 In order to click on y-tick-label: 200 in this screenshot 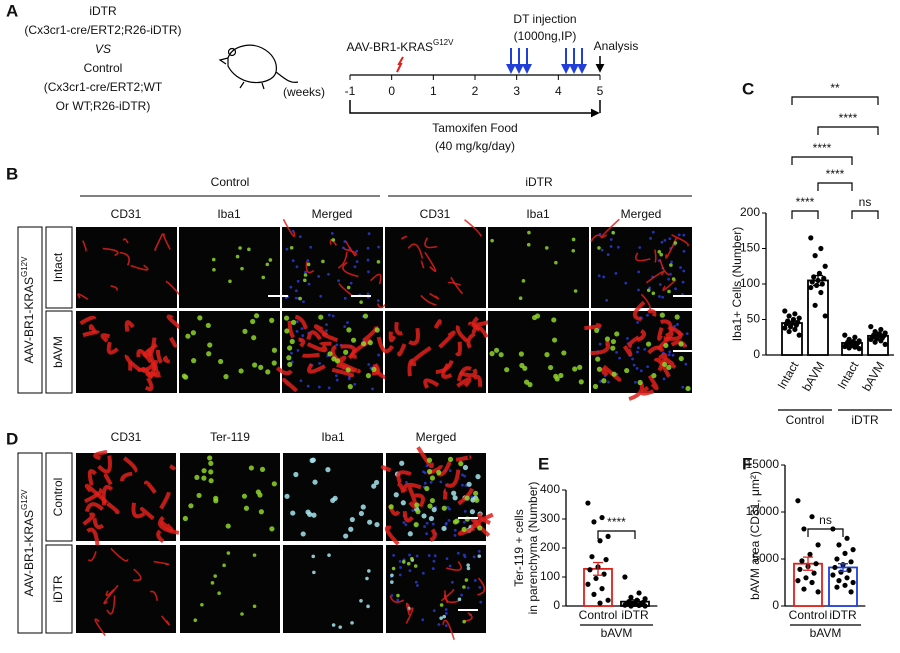, I will do `click(550, 547)`.